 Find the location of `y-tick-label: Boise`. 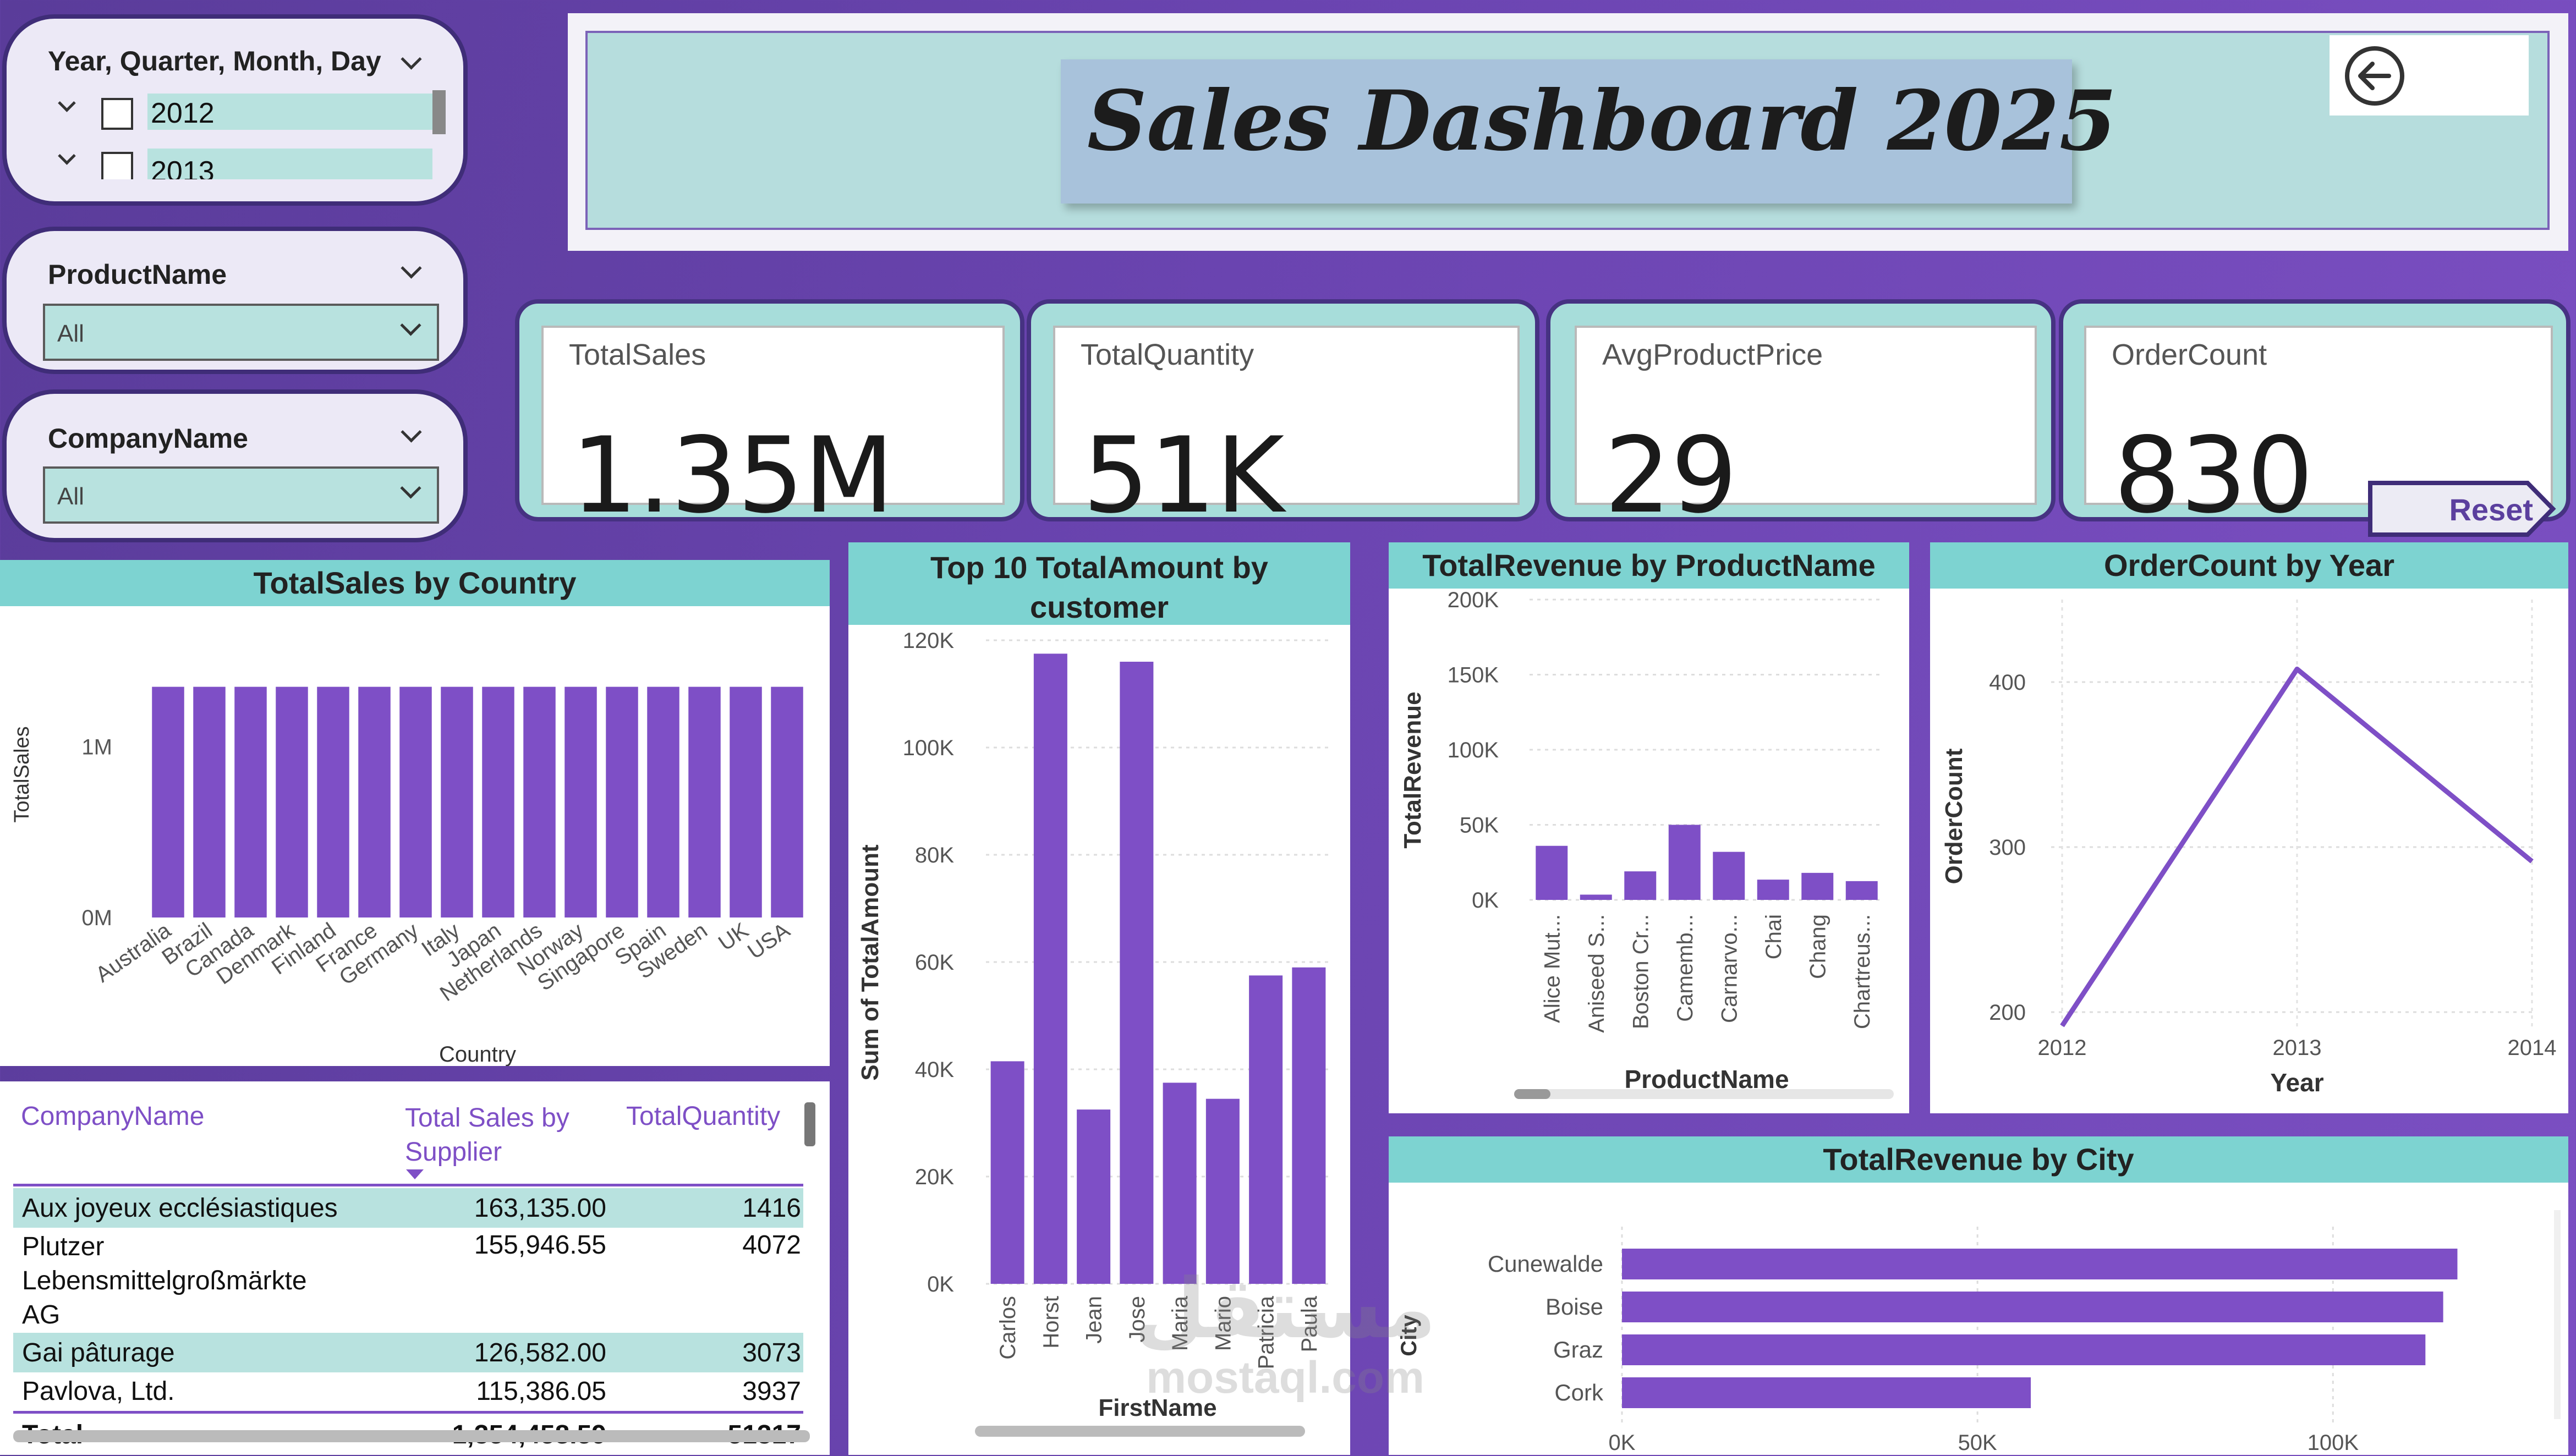

y-tick-label: Boise is located at coordinates (1574, 1307).